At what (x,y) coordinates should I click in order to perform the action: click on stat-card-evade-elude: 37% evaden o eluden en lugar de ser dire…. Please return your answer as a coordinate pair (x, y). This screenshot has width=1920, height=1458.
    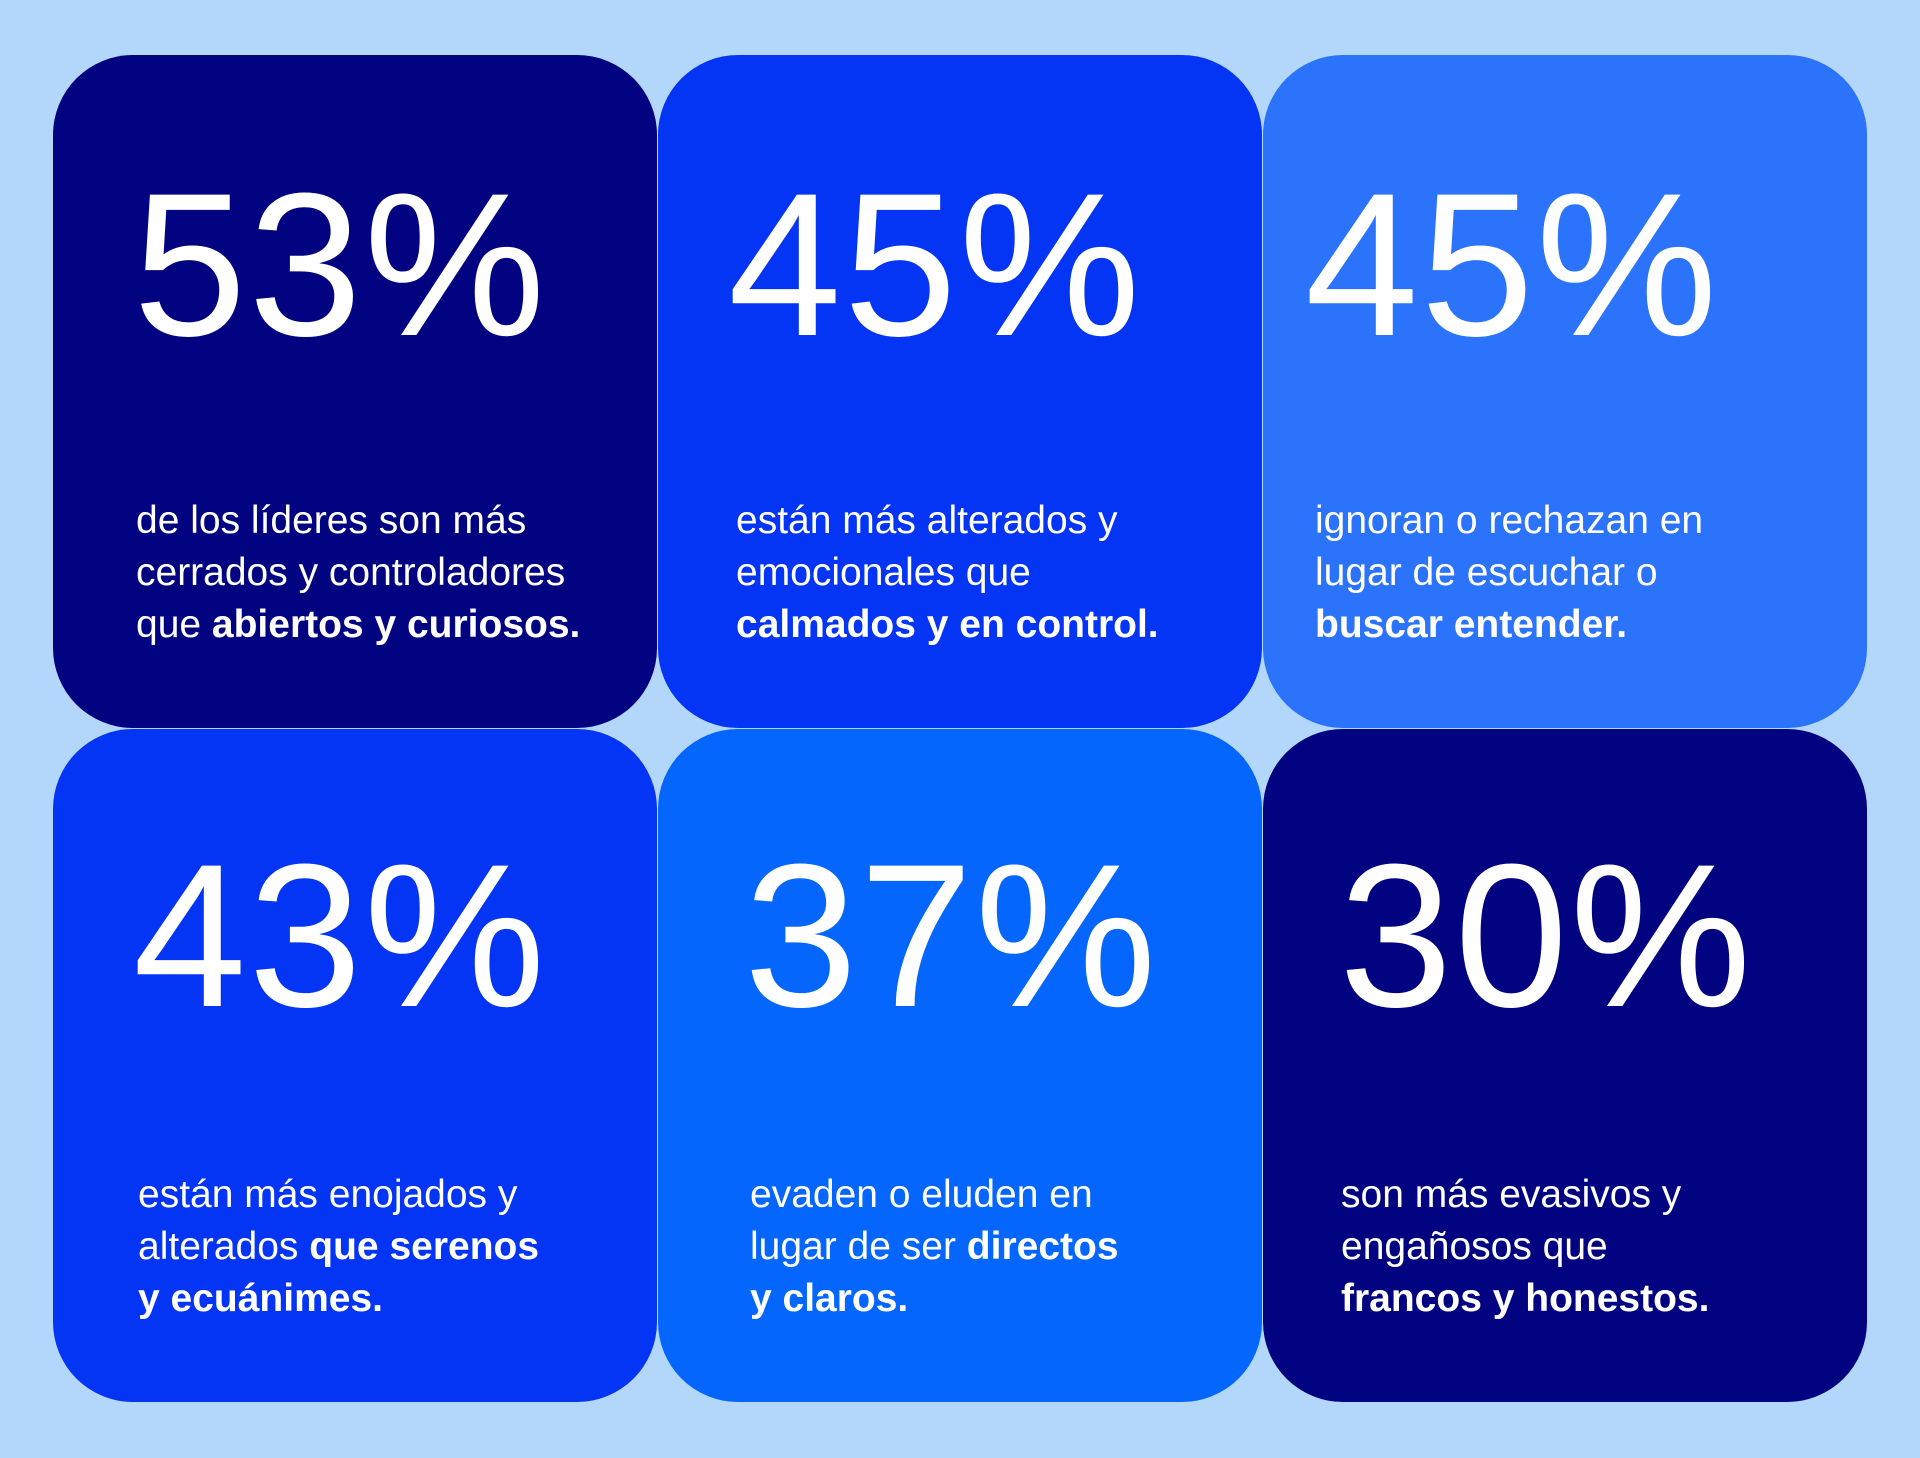
    Looking at the image, I should click on (960, 1065).